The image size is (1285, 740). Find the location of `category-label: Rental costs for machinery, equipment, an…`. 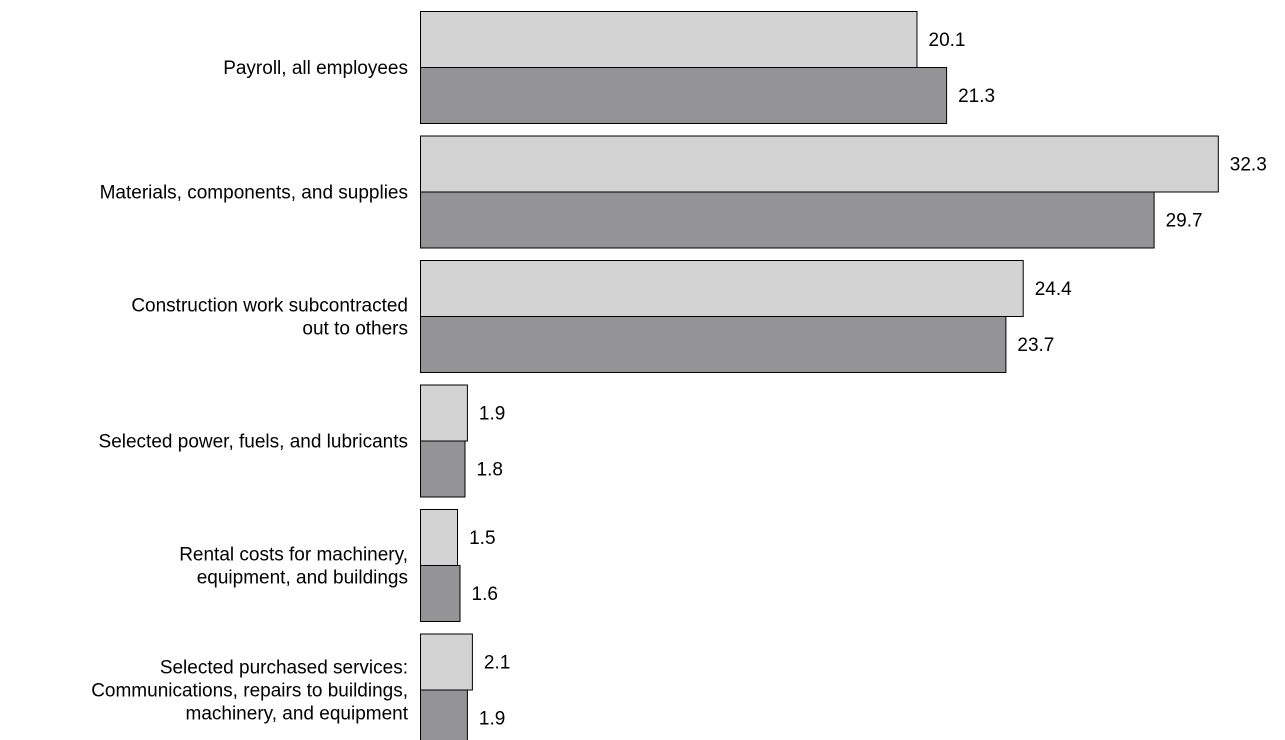

category-label: Rental costs for machinery, equipment, an… is located at coordinates (293, 567).